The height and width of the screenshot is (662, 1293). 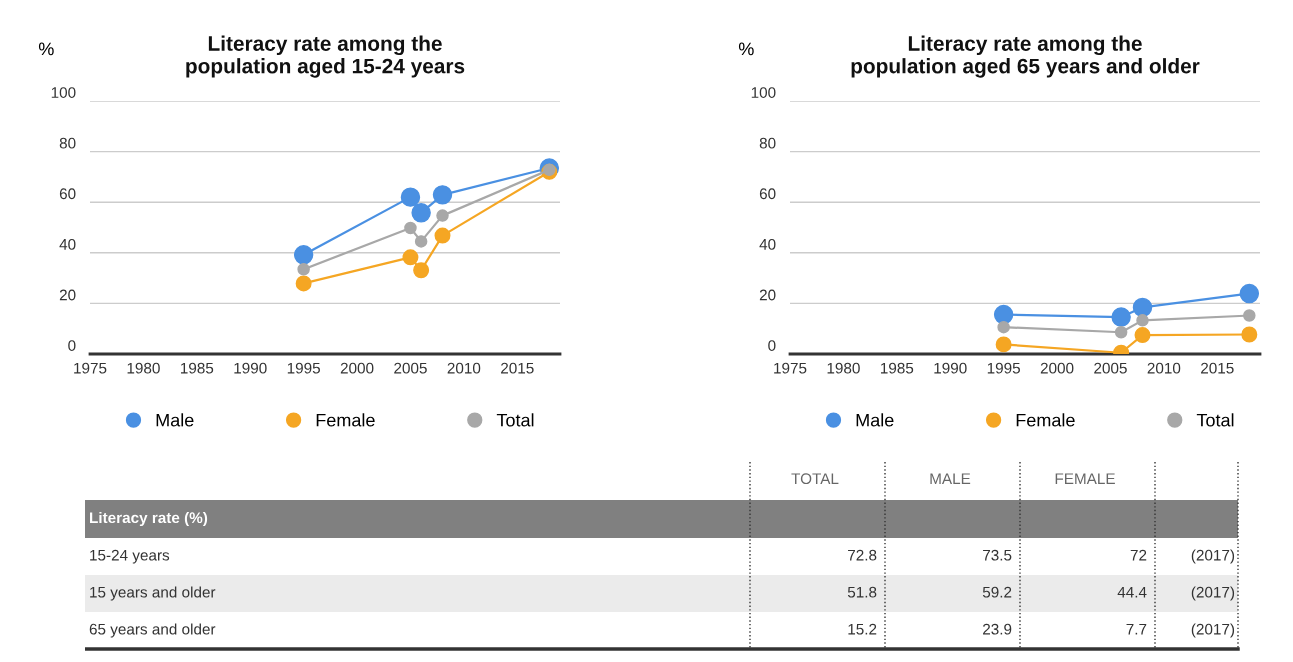 What do you see at coordinates (149, 519) in the screenshot?
I see `text: Literacy rate (%)` at bounding box center [149, 519].